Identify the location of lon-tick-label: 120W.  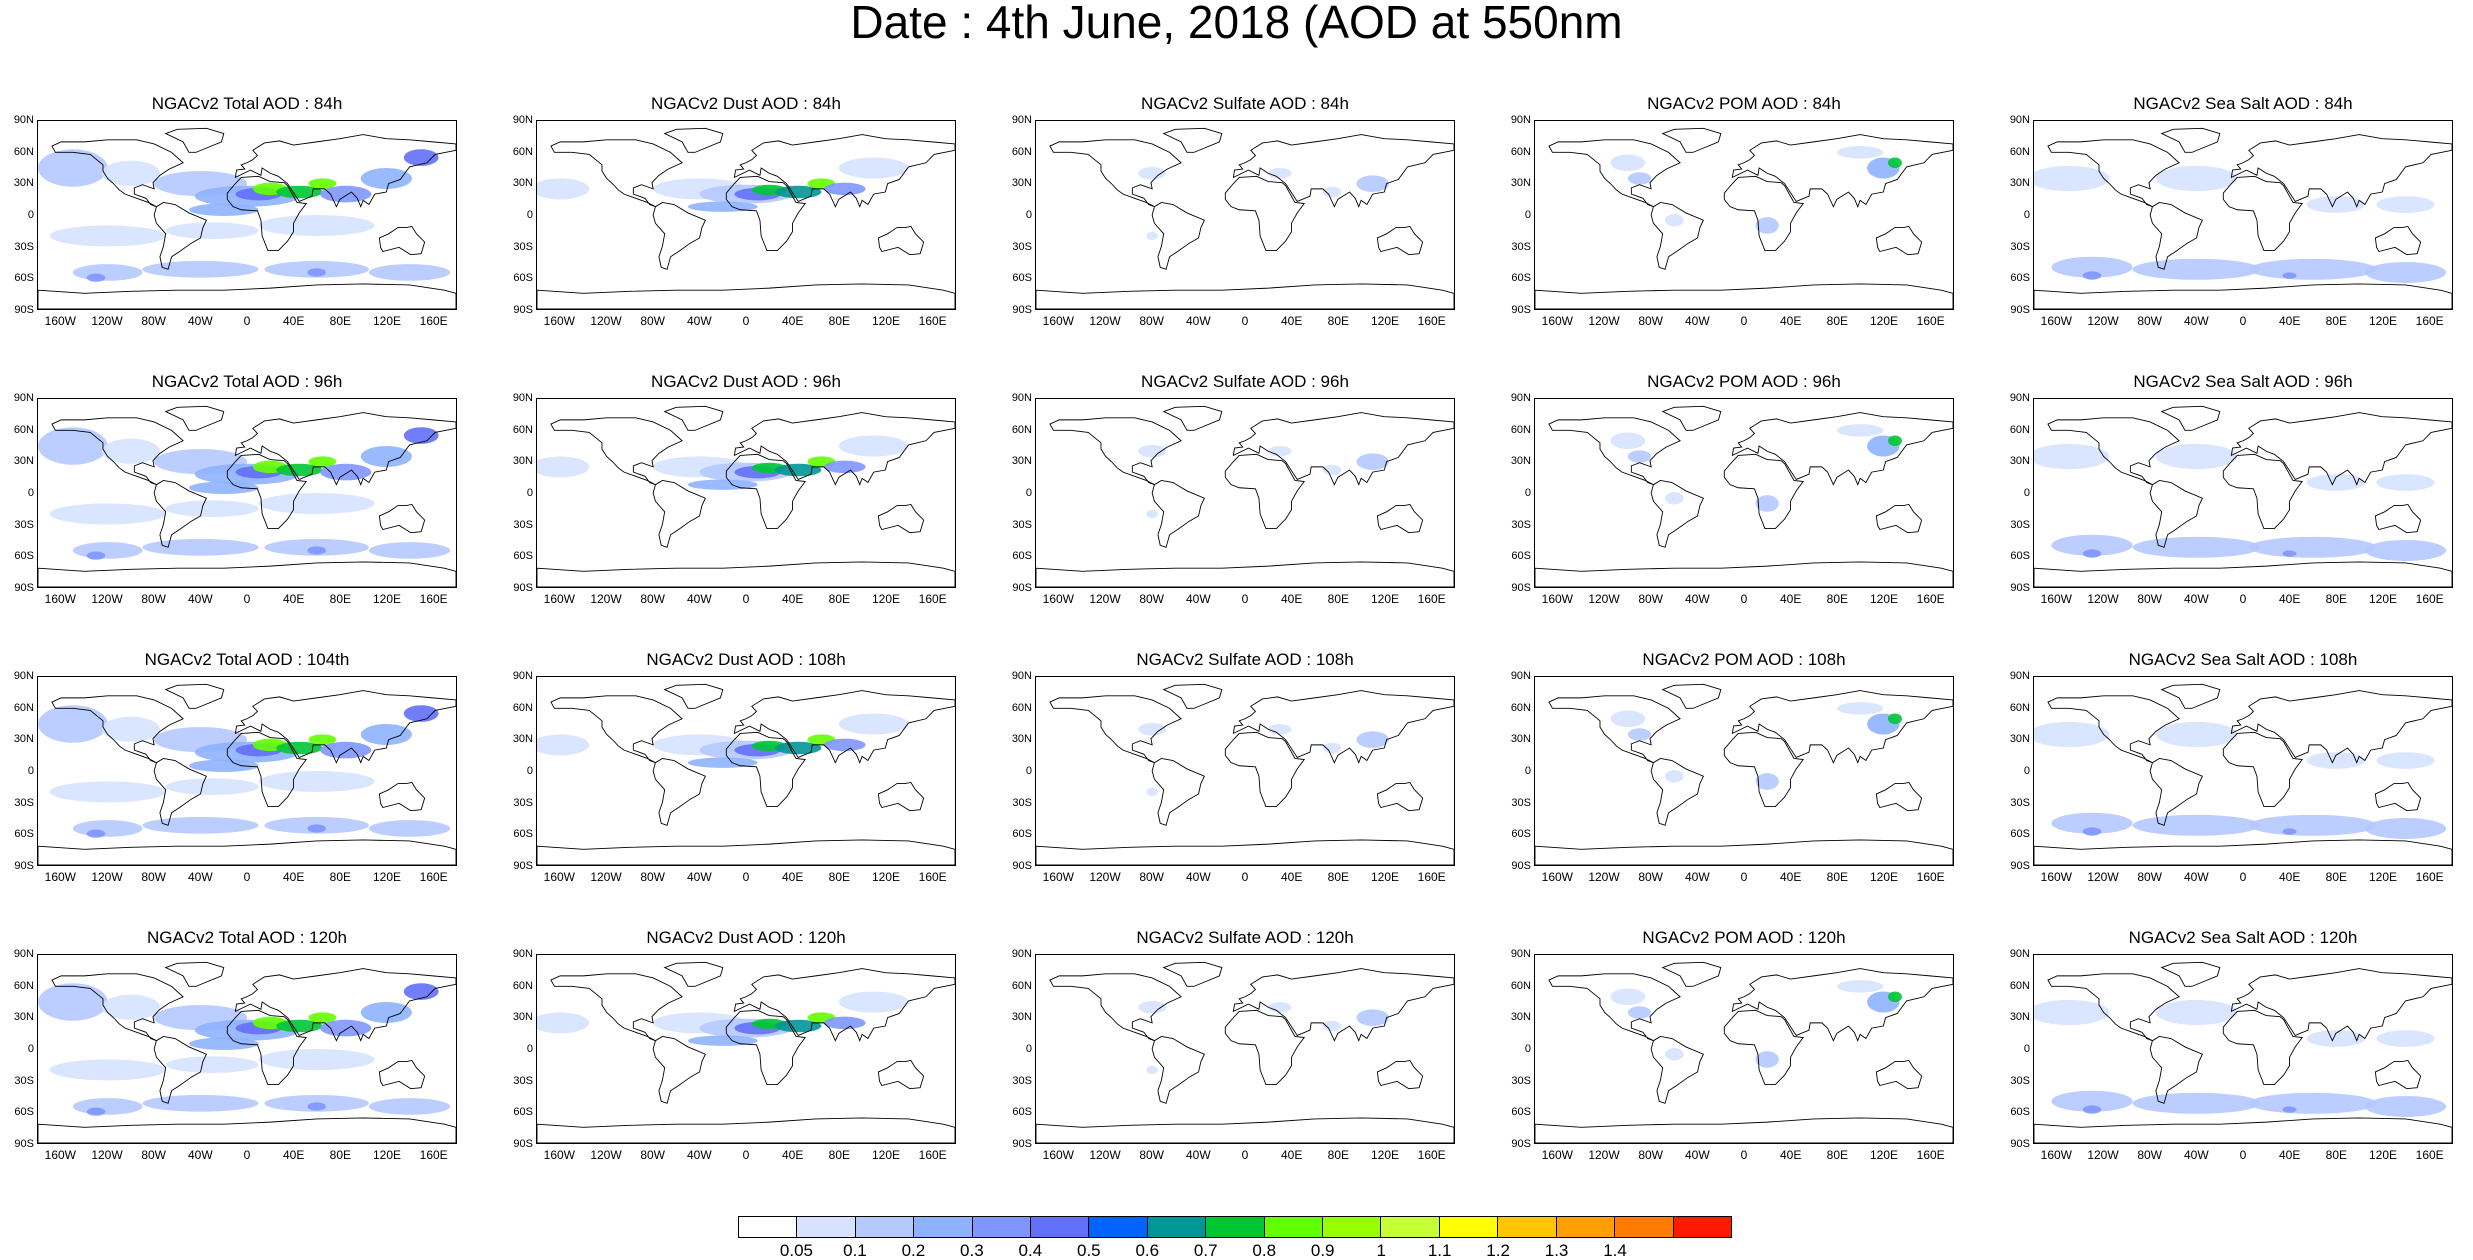
(107, 877).